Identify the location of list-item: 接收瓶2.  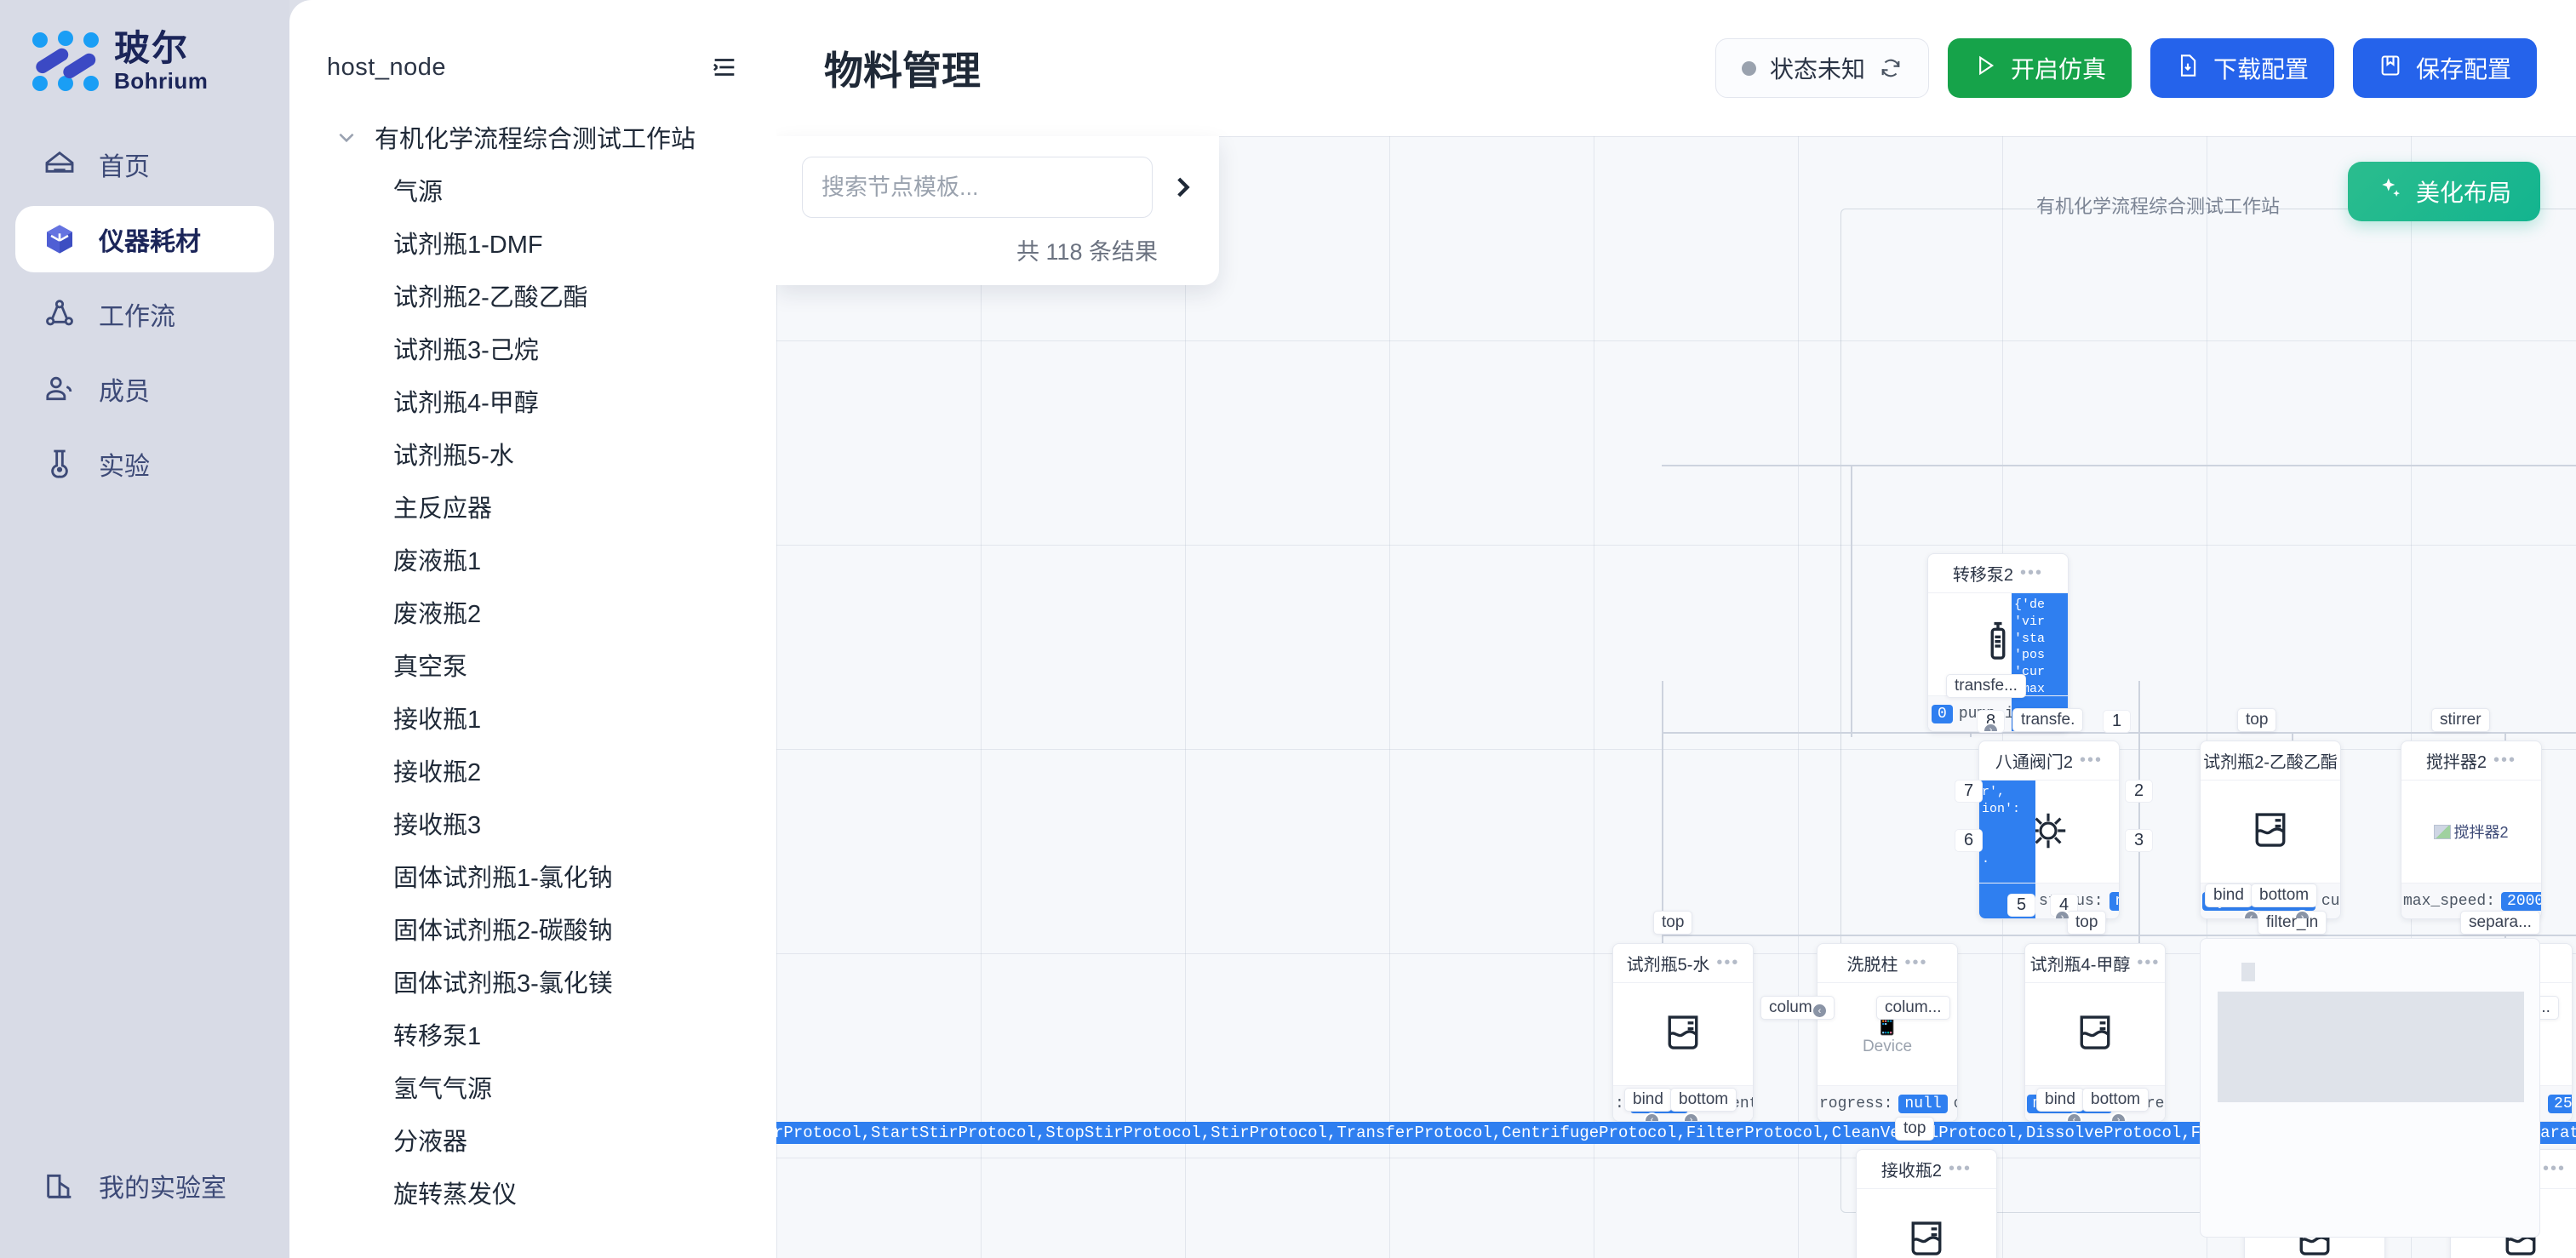
(532, 770).